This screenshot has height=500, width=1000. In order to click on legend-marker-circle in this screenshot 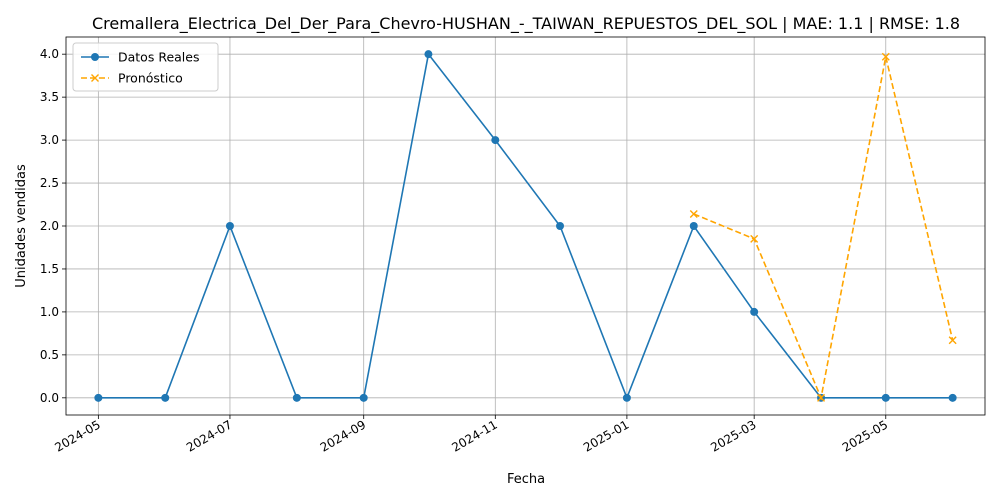, I will do `click(95, 57)`.